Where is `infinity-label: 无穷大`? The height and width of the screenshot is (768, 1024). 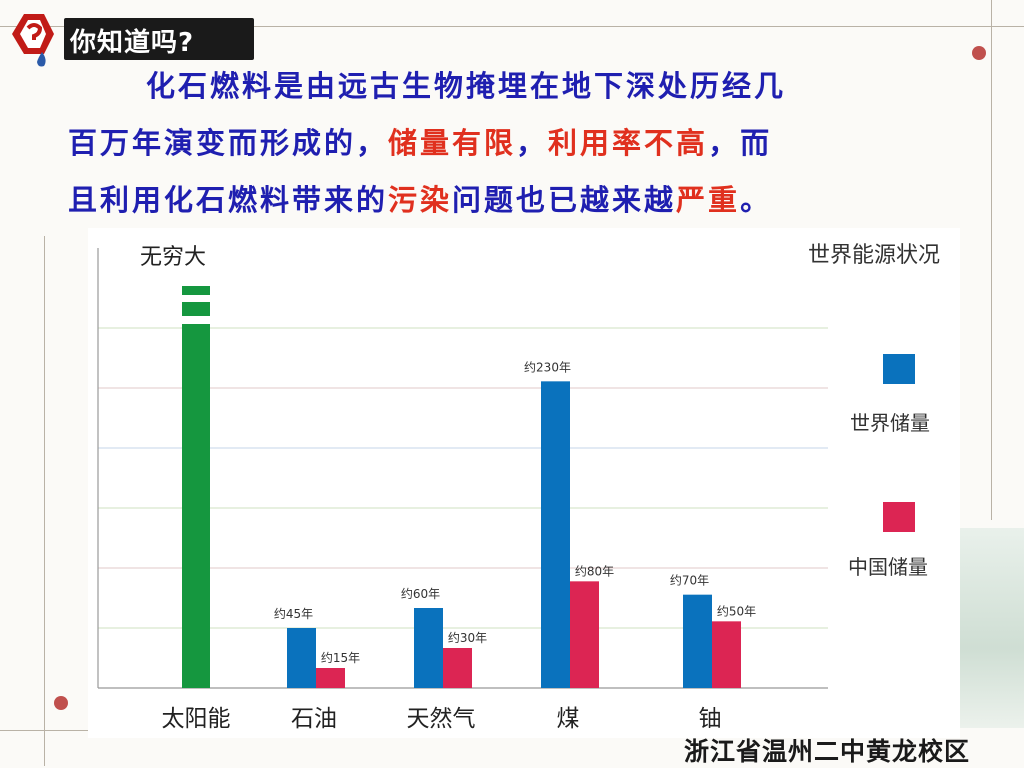 infinity-label: 无穷大 is located at coordinates (173, 257).